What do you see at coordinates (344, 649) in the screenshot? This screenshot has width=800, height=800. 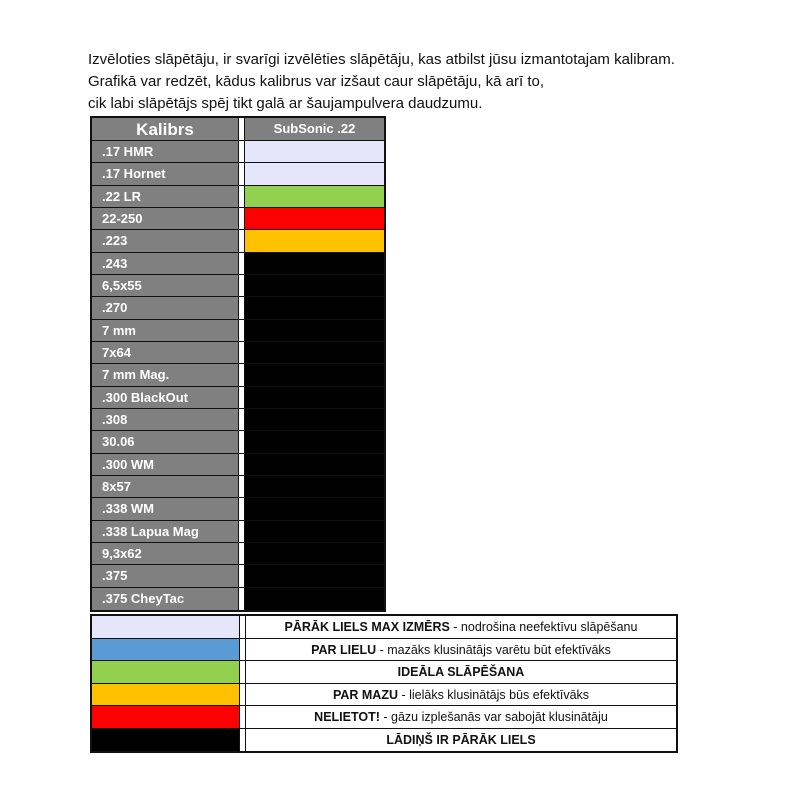 I see `legend-title: PAR LIELU` at bounding box center [344, 649].